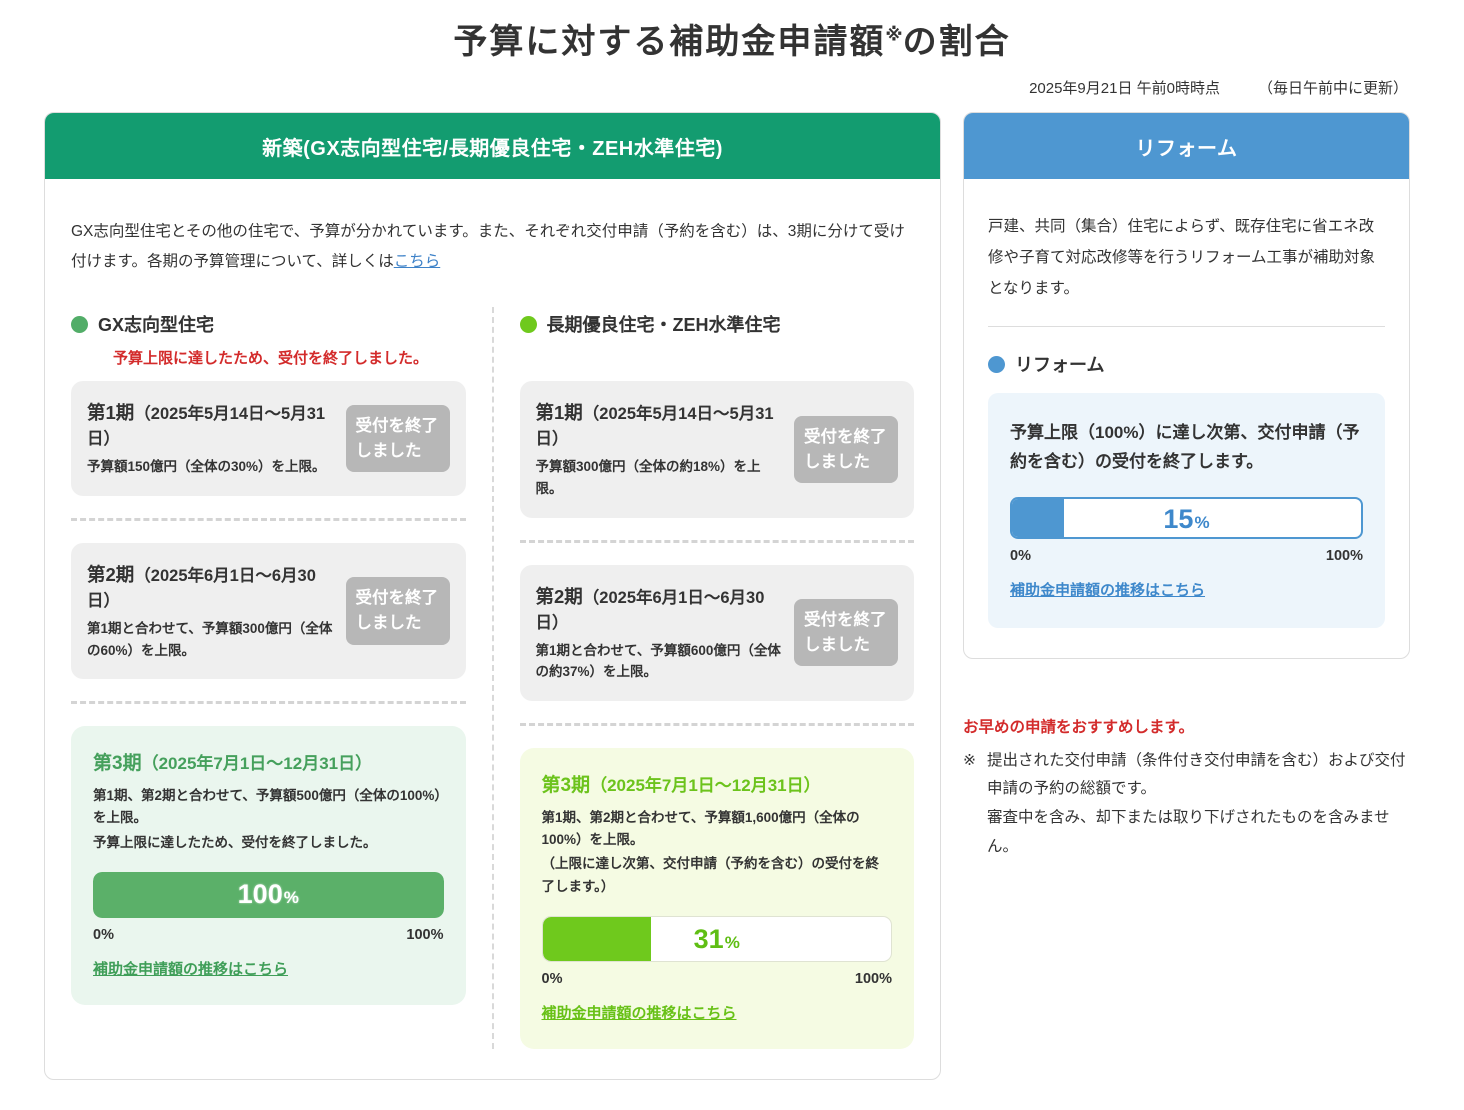  Describe the element at coordinates (639, 1013) in the screenshot. I see `zeh-trend-link: 補助金申請額の推移はこちら` at that location.